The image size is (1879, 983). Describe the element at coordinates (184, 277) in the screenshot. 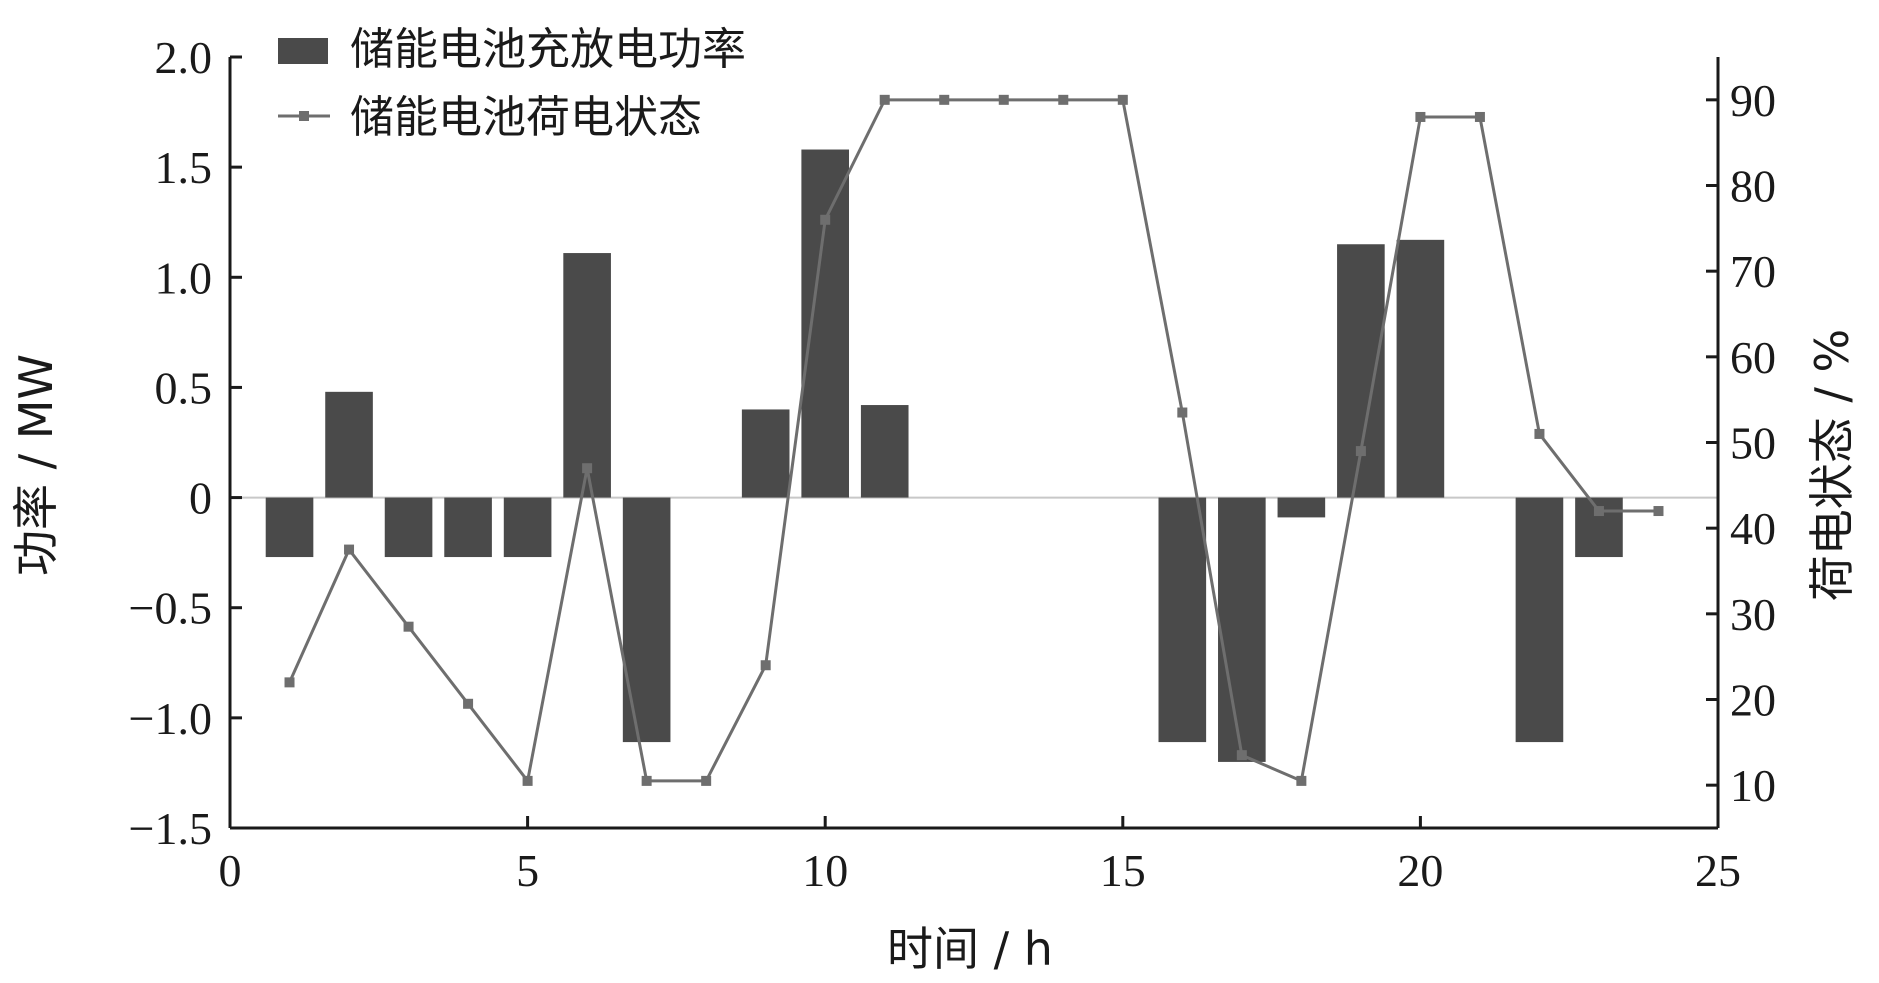

I see `y-left-tick-label: 1.0` at that location.